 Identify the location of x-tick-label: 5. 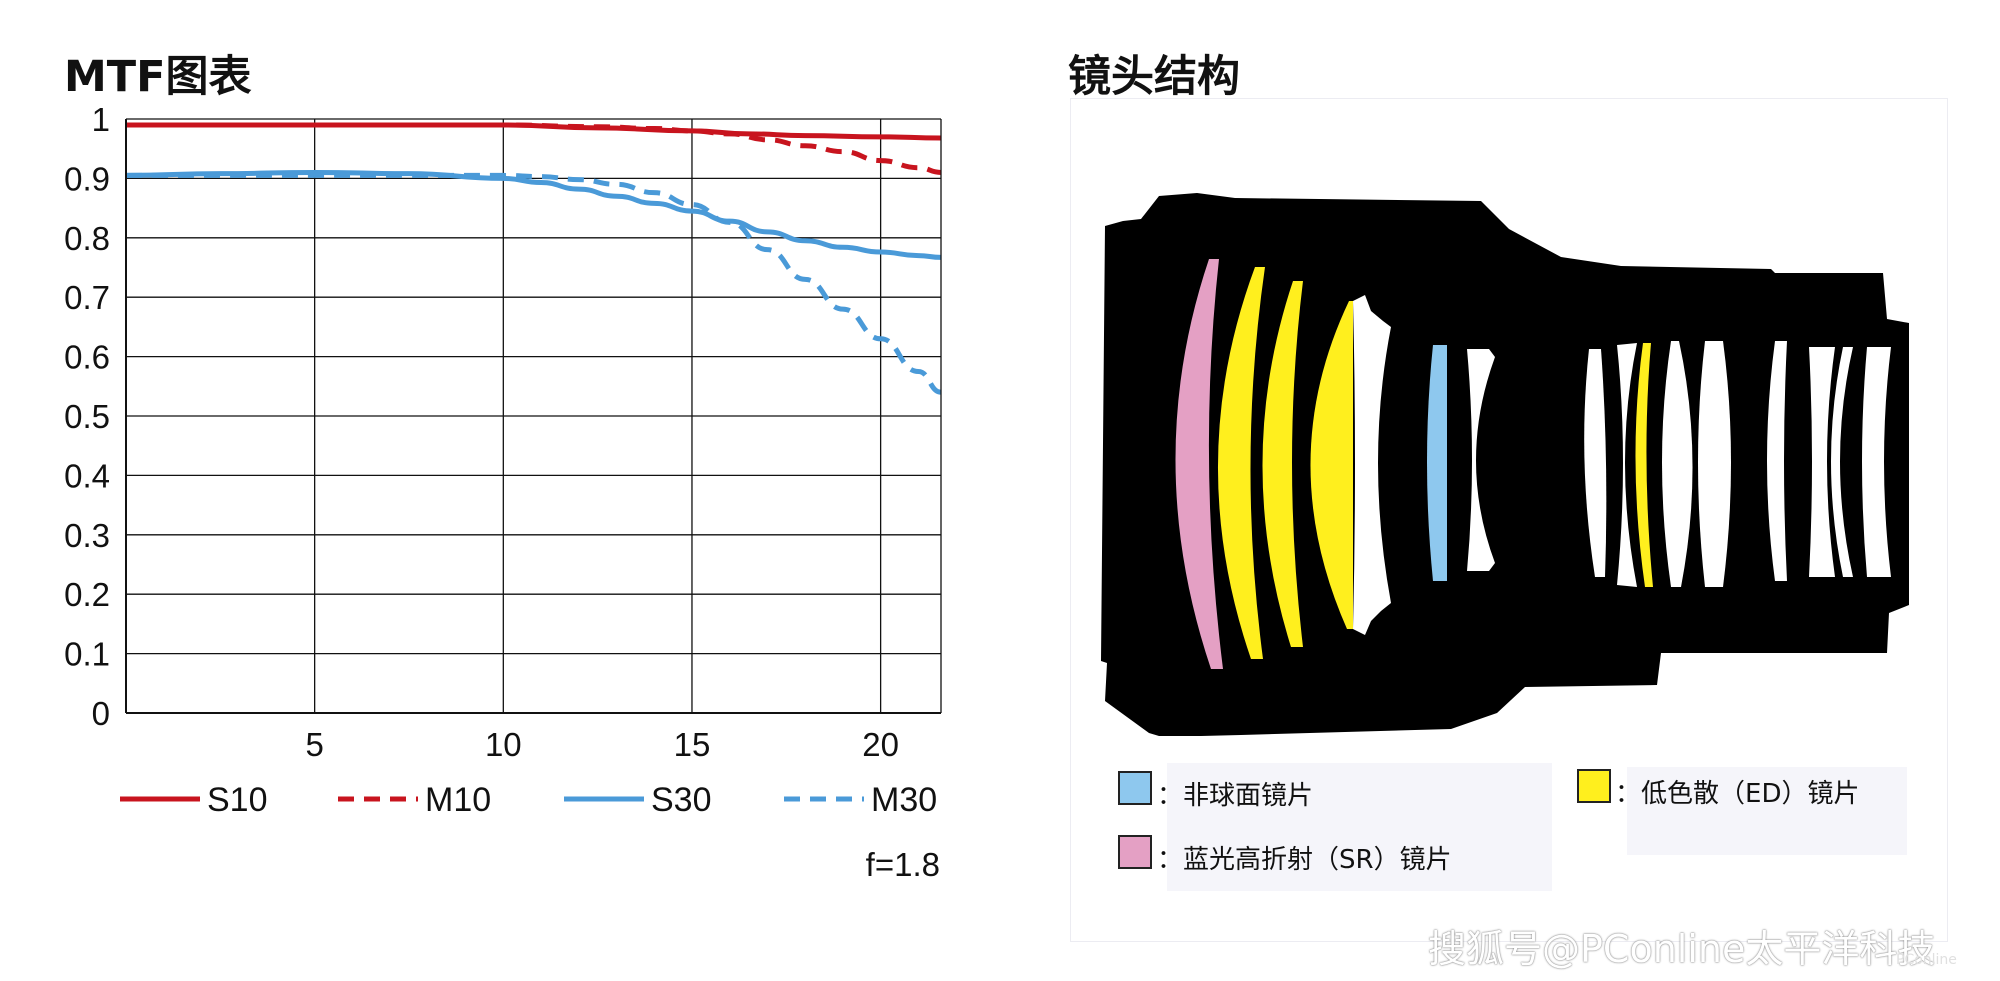
(314, 744).